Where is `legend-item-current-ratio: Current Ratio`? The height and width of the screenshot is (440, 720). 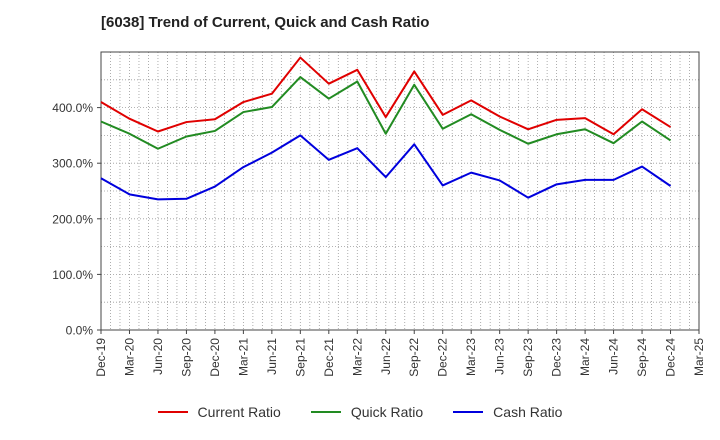
legend-item-current-ratio: Current Ratio is located at coordinates (219, 412).